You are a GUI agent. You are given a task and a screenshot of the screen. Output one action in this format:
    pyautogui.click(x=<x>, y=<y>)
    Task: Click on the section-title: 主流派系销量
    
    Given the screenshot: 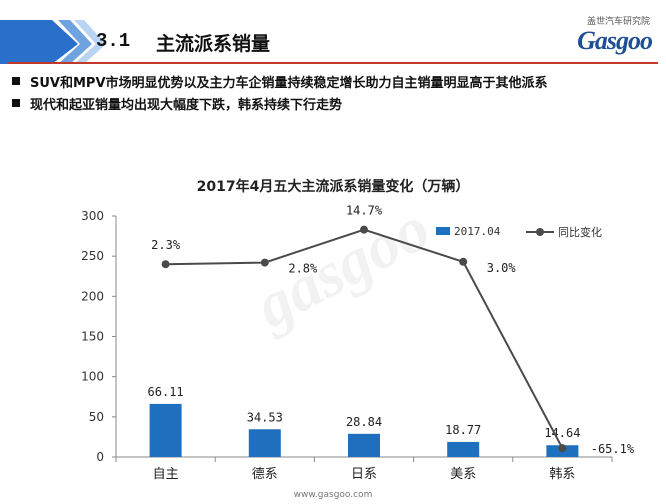 What is the action you would take?
    pyautogui.click(x=213, y=44)
    